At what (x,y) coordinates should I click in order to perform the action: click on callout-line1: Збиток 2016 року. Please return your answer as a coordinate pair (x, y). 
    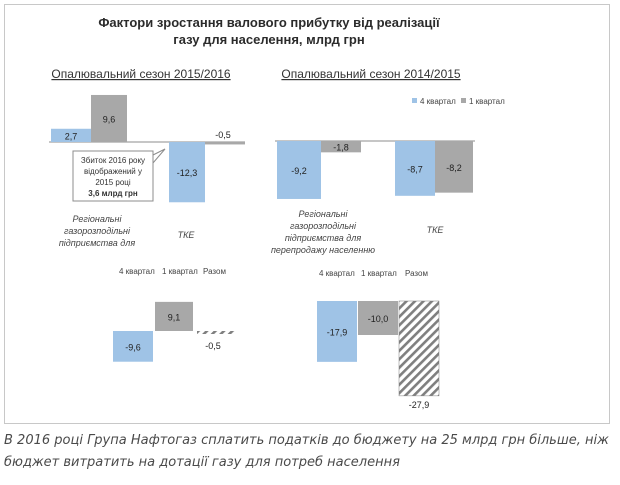
    Looking at the image, I should click on (113, 160).